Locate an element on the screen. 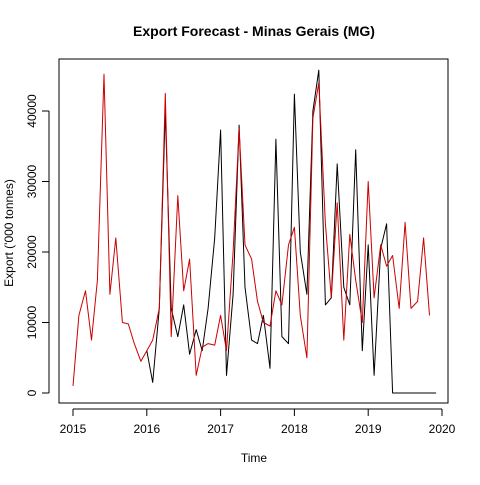 This screenshot has height=485, width=480. y-axis-label: Export ('000 tonnes) is located at coordinates (9, 233).